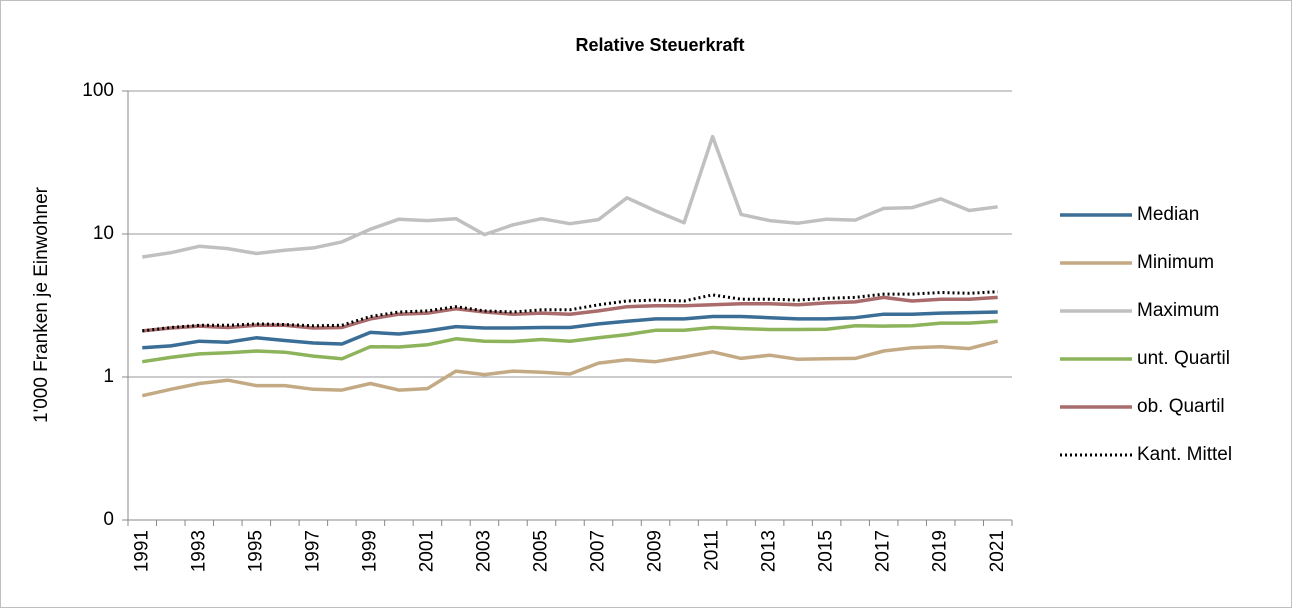  I want to click on x-tick-label: 1991, so click(141, 551).